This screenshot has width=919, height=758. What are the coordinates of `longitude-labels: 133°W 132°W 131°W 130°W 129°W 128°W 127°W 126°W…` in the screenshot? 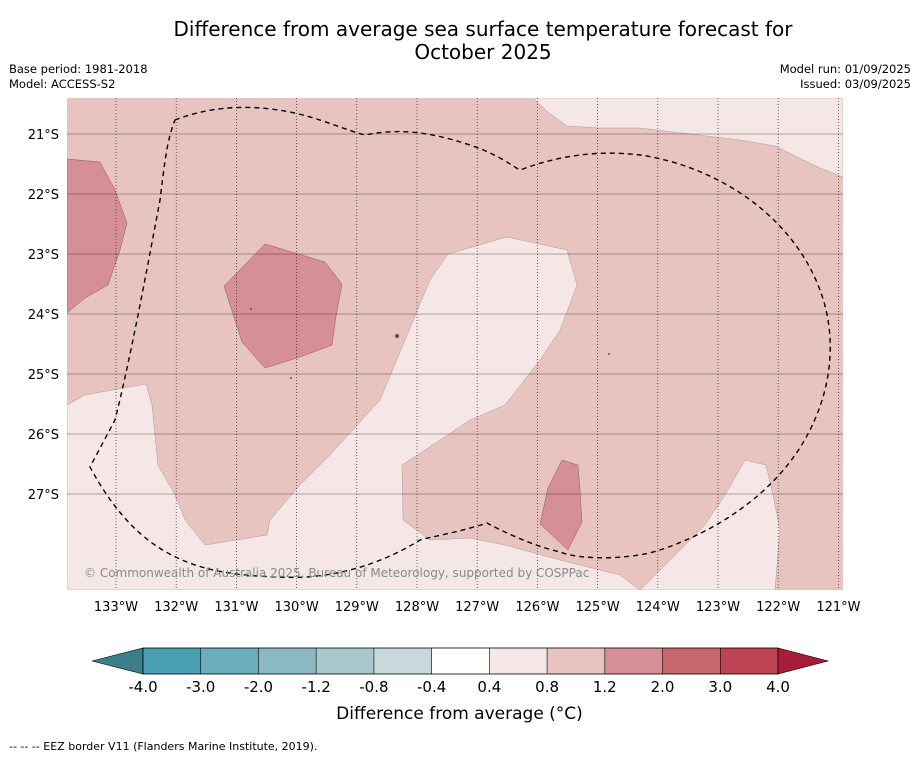 It's located at (477, 607).